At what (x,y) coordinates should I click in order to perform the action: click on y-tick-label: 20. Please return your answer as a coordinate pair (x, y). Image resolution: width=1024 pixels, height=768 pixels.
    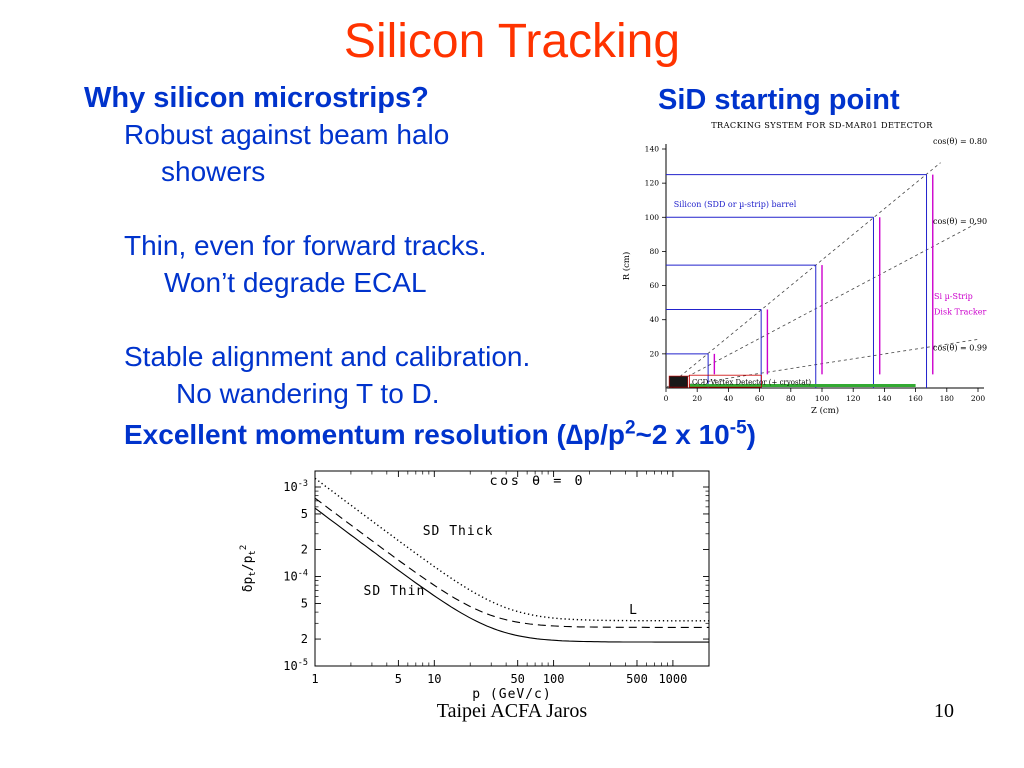
    Looking at the image, I should click on (654, 353).